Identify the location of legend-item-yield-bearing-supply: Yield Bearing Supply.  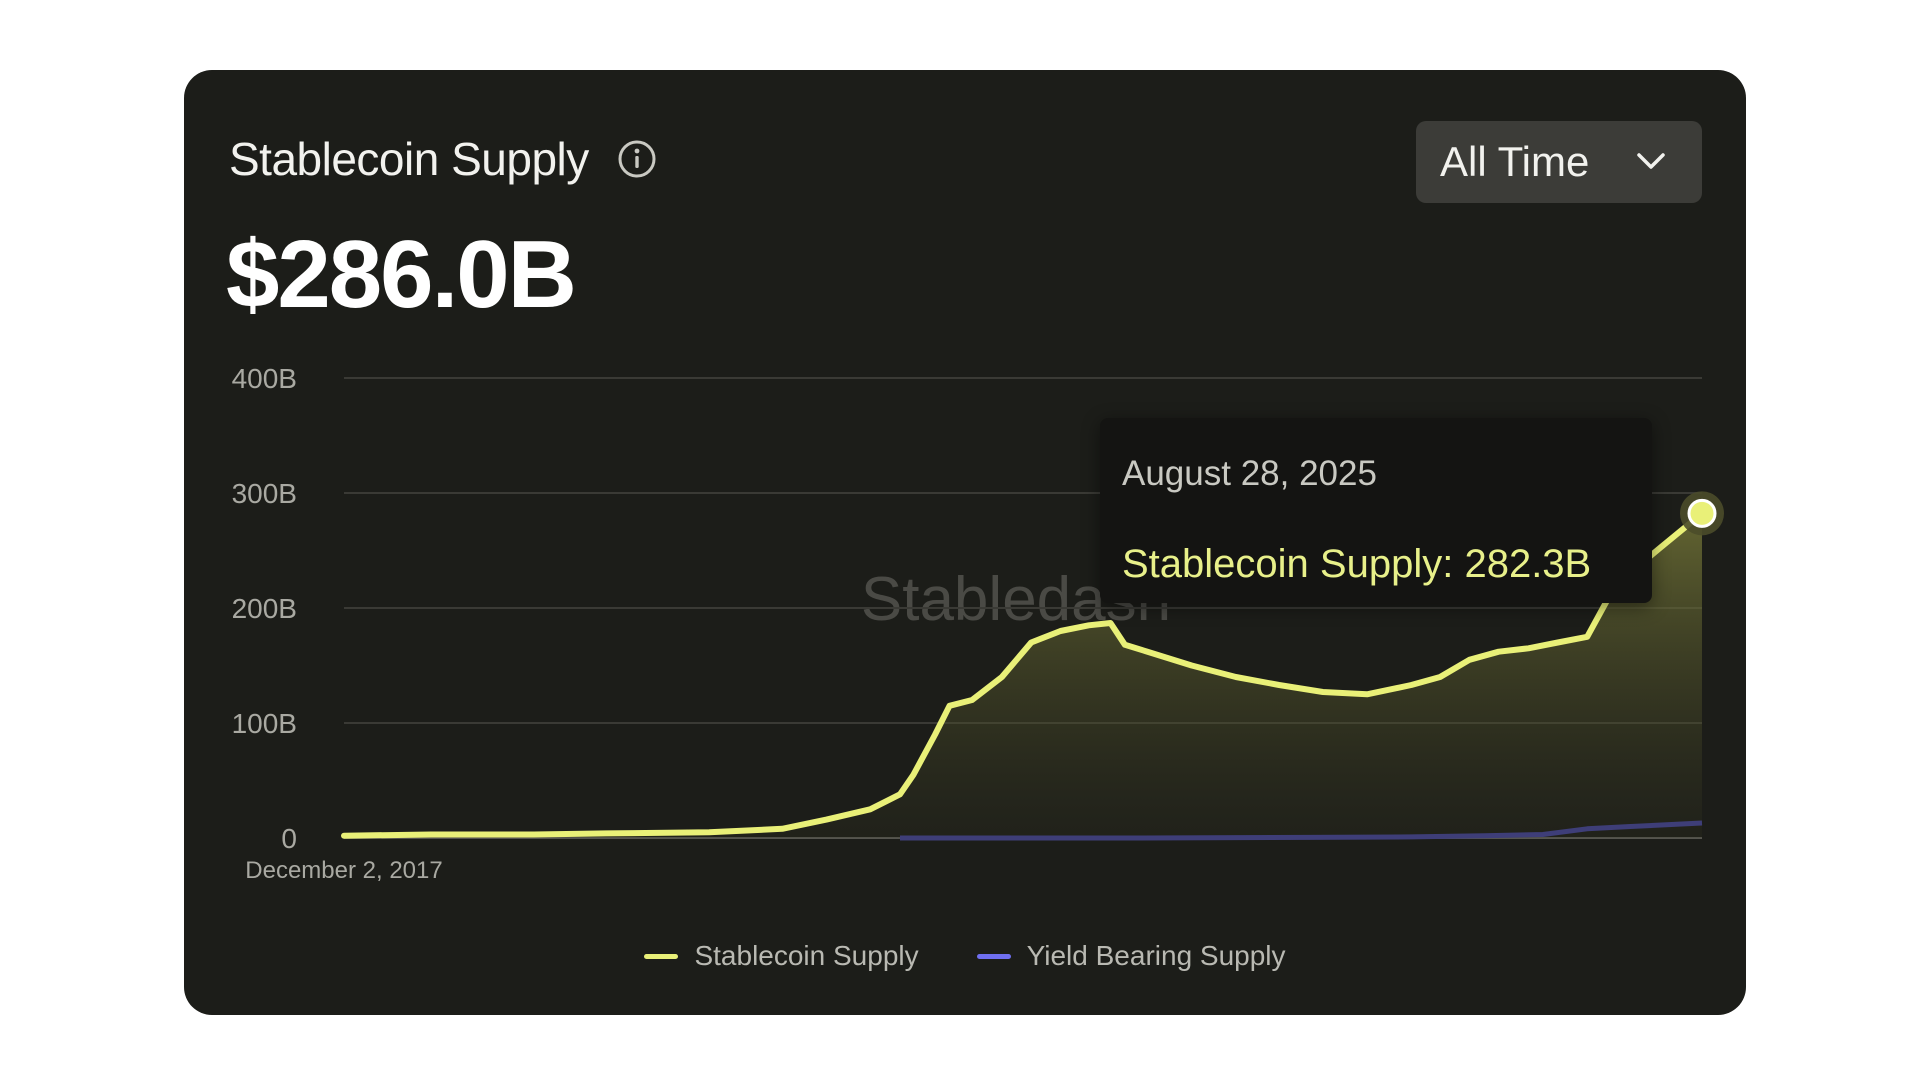
(1131, 956).